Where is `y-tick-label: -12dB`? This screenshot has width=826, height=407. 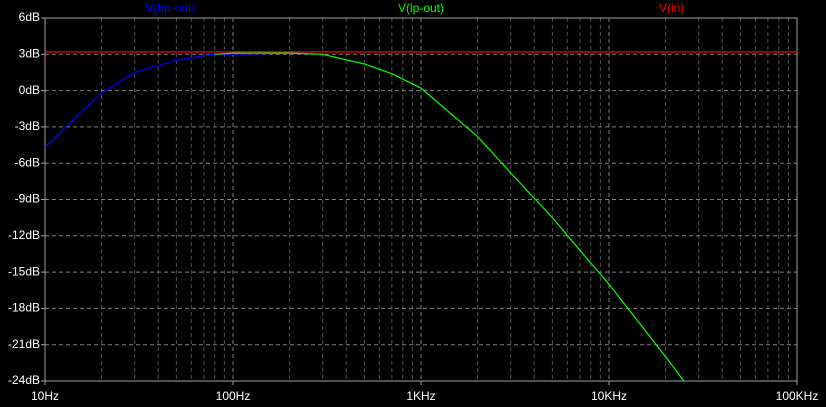 y-tick-label: -12dB is located at coordinates (24, 235).